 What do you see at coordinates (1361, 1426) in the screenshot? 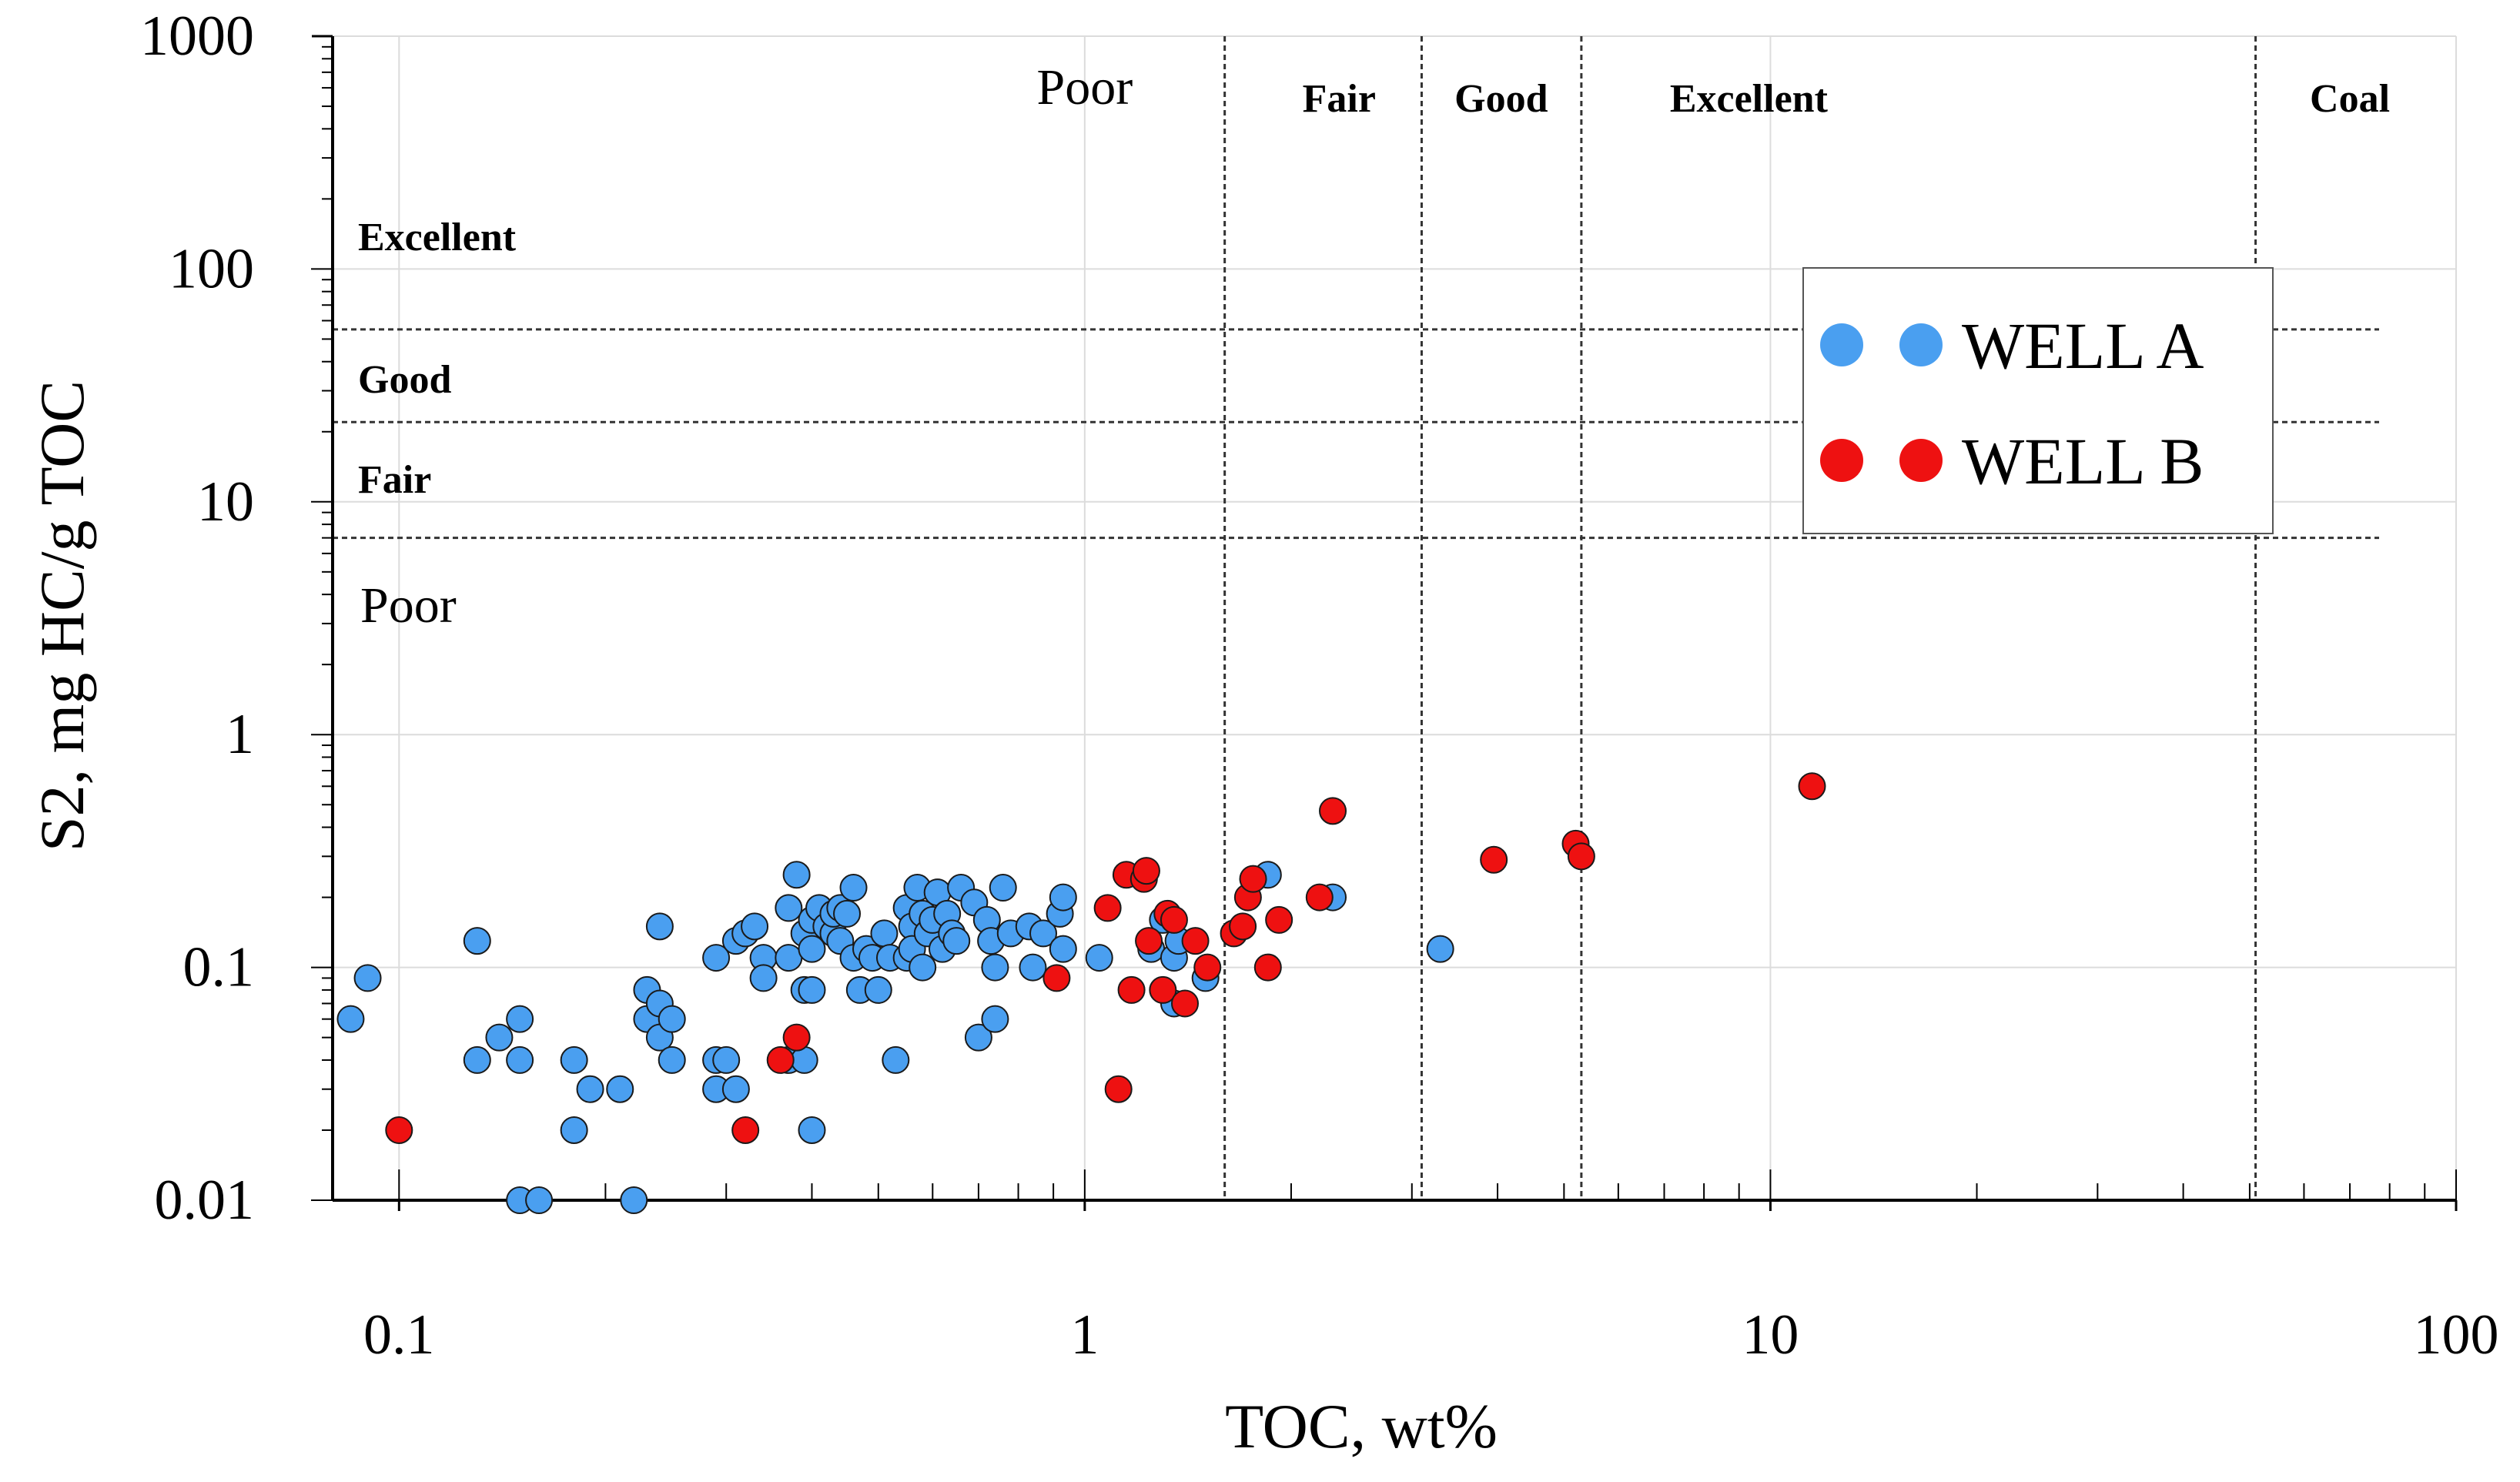
I see `x-axis-title: TOC, wt%` at bounding box center [1361, 1426].